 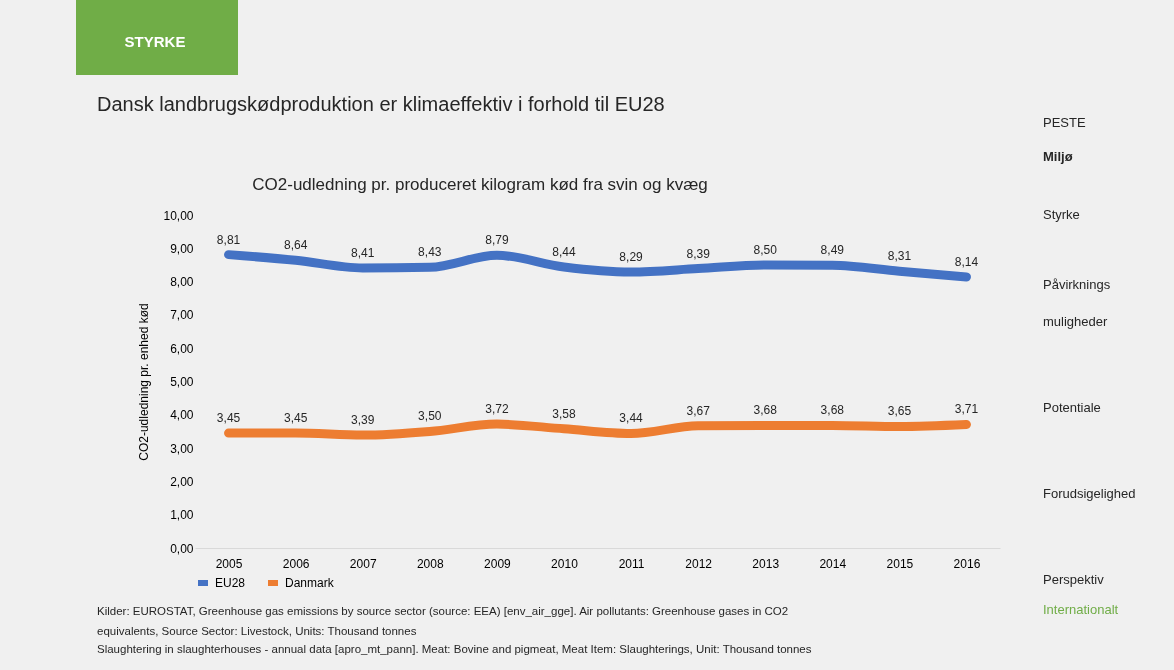 I want to click on data-label: 8,44, so click(x=564, y=251).